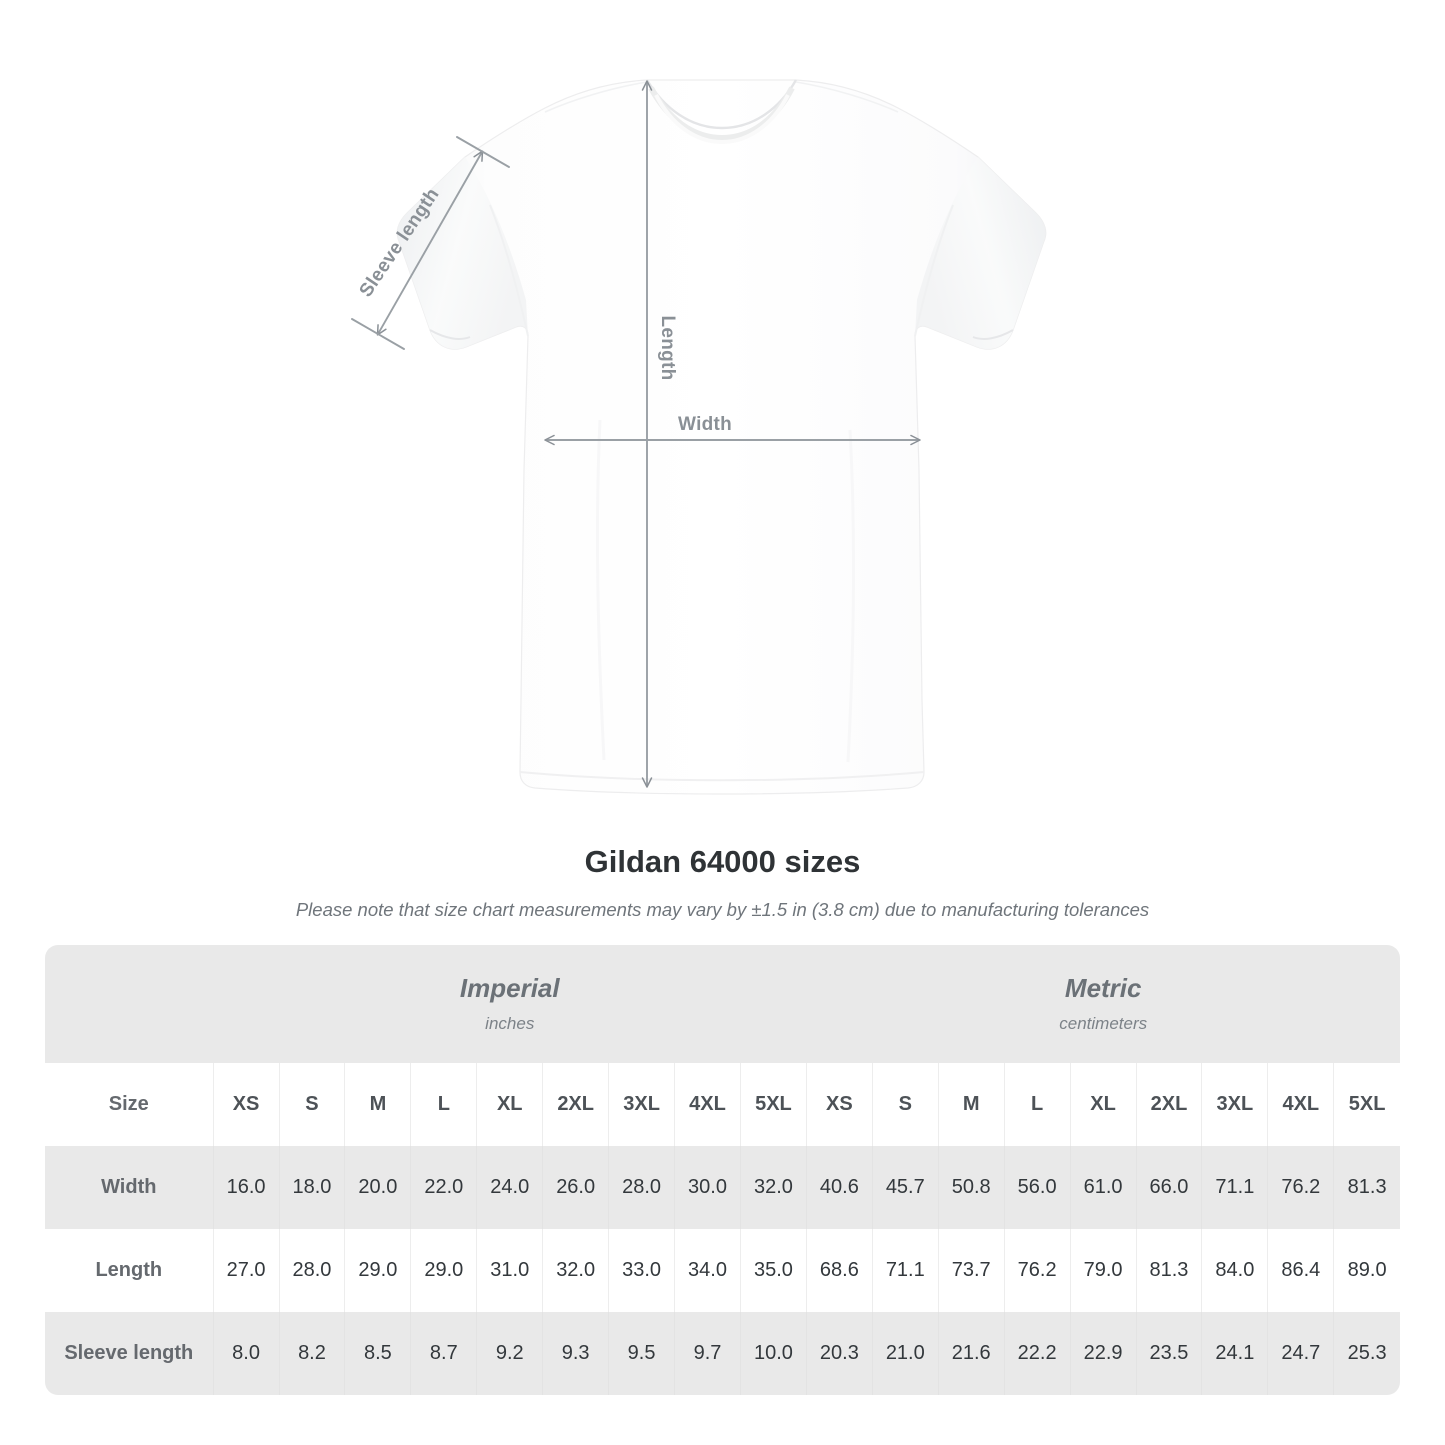 The image size is (1445, 1445). Describe the element at coordinates (1168, 1187) in the screenshot. I see `cell-width-metric-2xl: 66.0` at that location.